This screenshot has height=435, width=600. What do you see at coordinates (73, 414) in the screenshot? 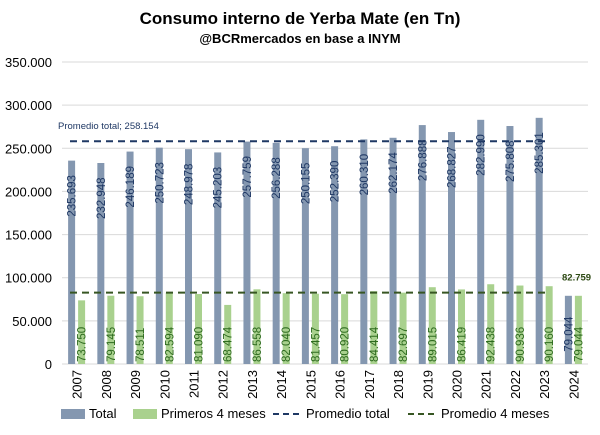
I see `legend-swatch-total` at bounding box center [73, 414].